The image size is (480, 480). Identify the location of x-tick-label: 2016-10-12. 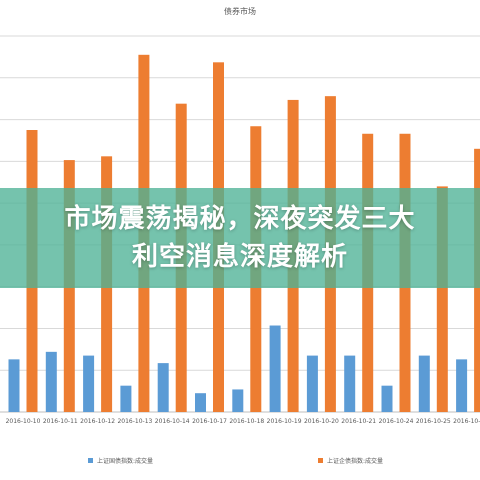
(97, 421).